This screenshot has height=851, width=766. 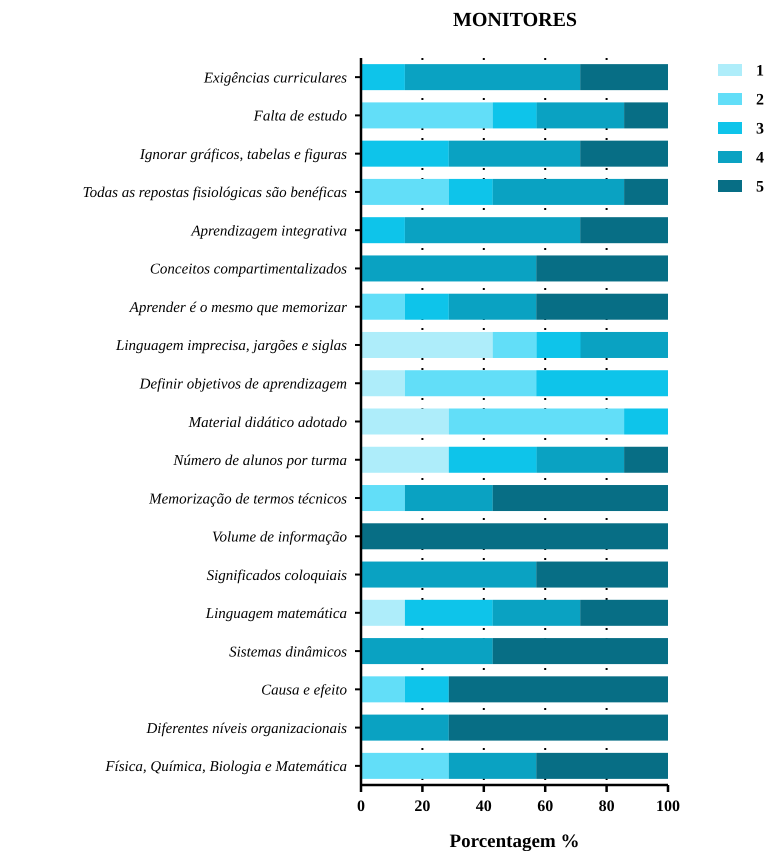 I want to click on y-tick-label: Falta de estudo, so click(x=300, y=116).